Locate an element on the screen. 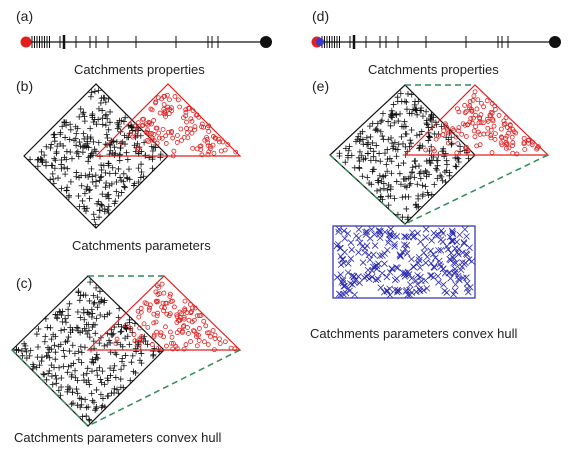  end-black-dot is located at coordinates (266, 42).